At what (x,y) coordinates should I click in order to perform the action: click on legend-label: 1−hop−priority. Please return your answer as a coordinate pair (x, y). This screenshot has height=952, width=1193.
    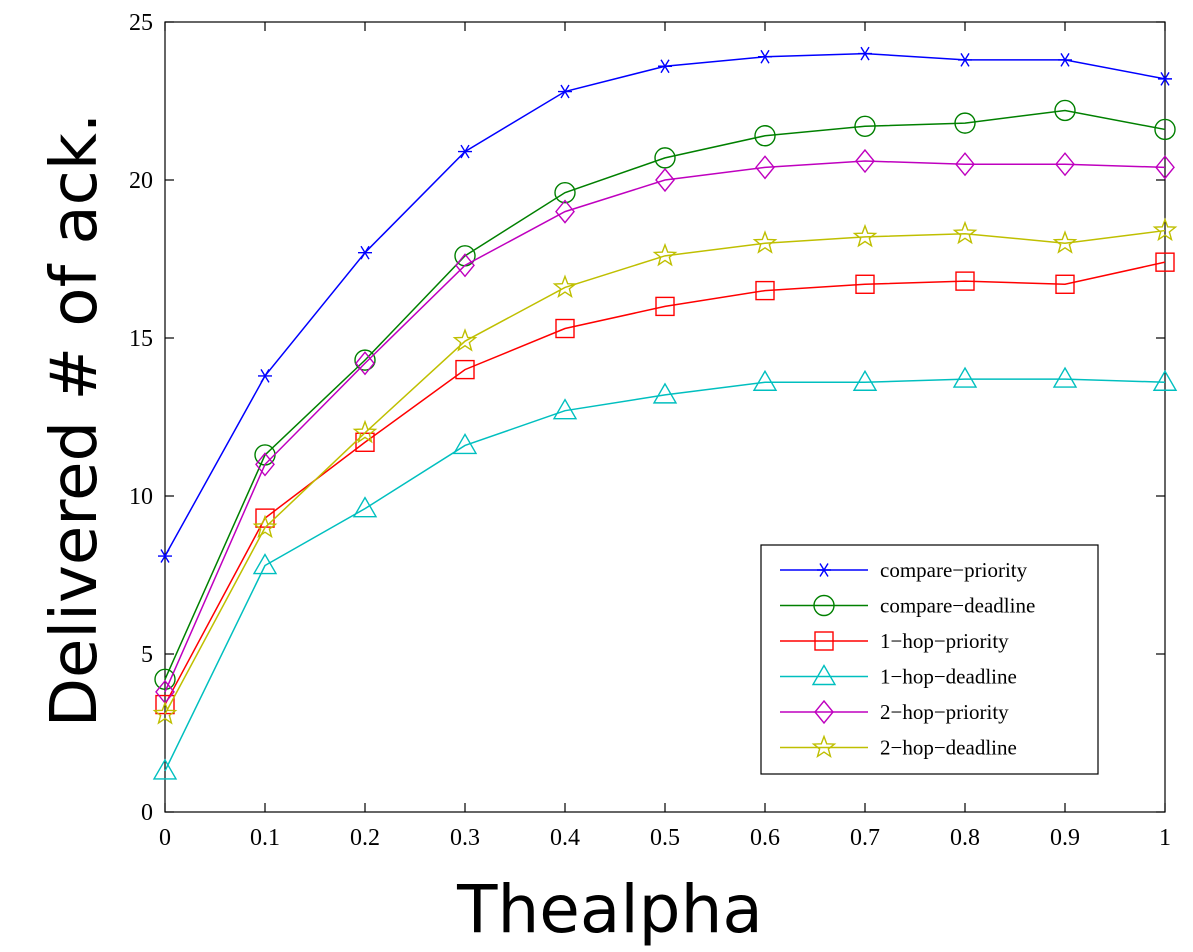
    Looking at the image, I should click on (944, 641).